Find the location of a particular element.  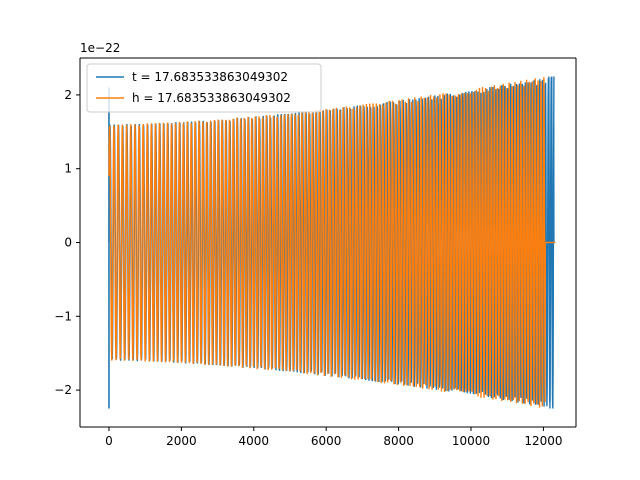

series-line-t-tail is located at coordinates (551, 242).